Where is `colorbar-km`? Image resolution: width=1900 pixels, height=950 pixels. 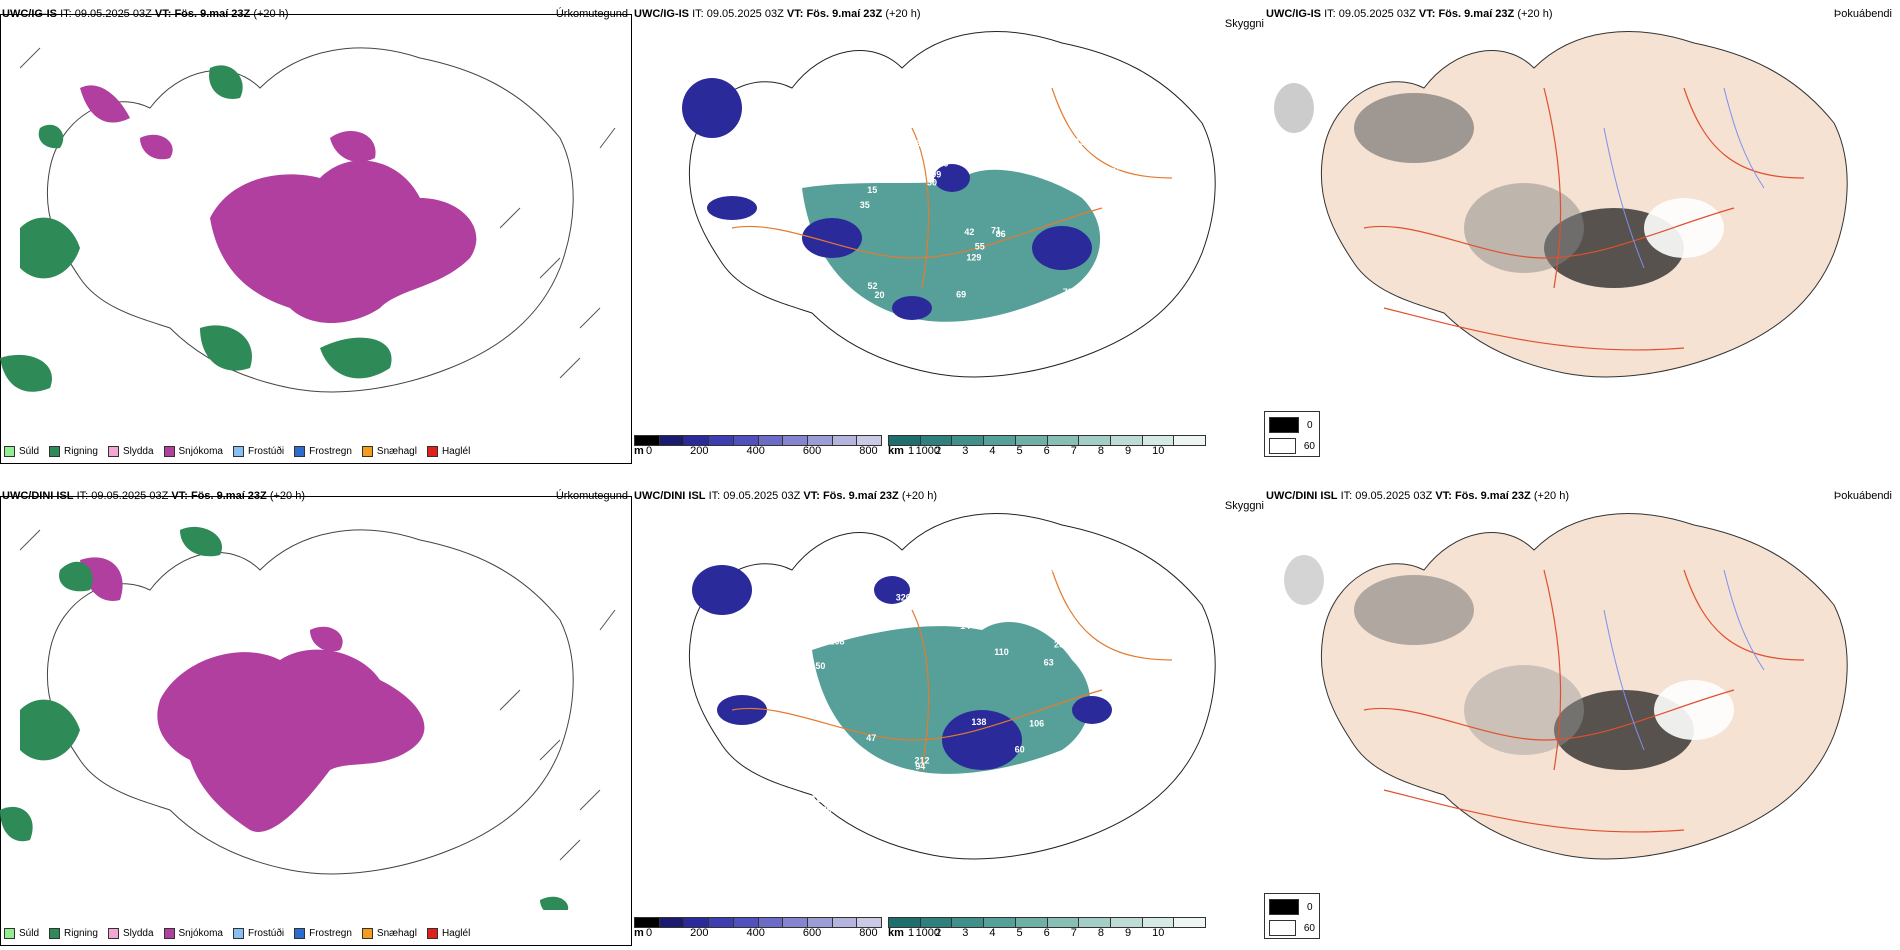 colorbar-km is located at coordinates (1047, 440).